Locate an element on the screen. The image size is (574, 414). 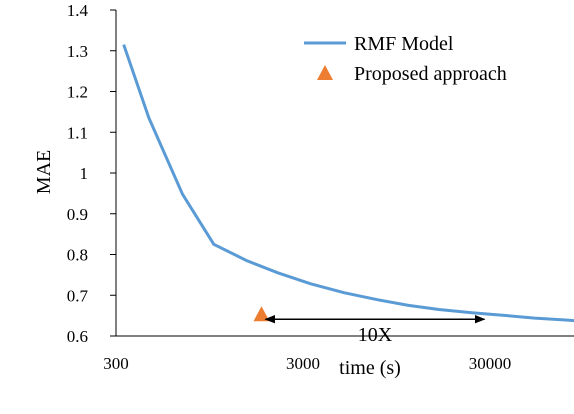
y-axis: 0.6 0.7 0.8 0.9 1 1.1 1.2 1.3 1.4 is located at coordinates (92, 173).